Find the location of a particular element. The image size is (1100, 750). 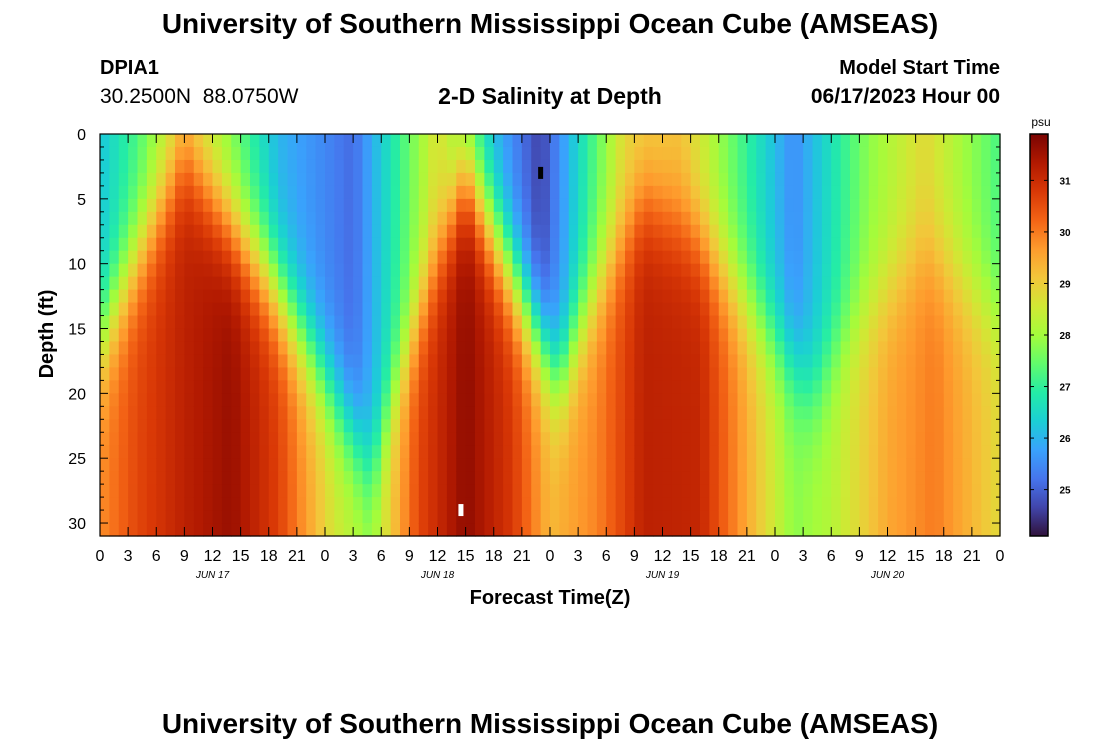

day-label: JUN 20 is located at coordinates (887, 575).